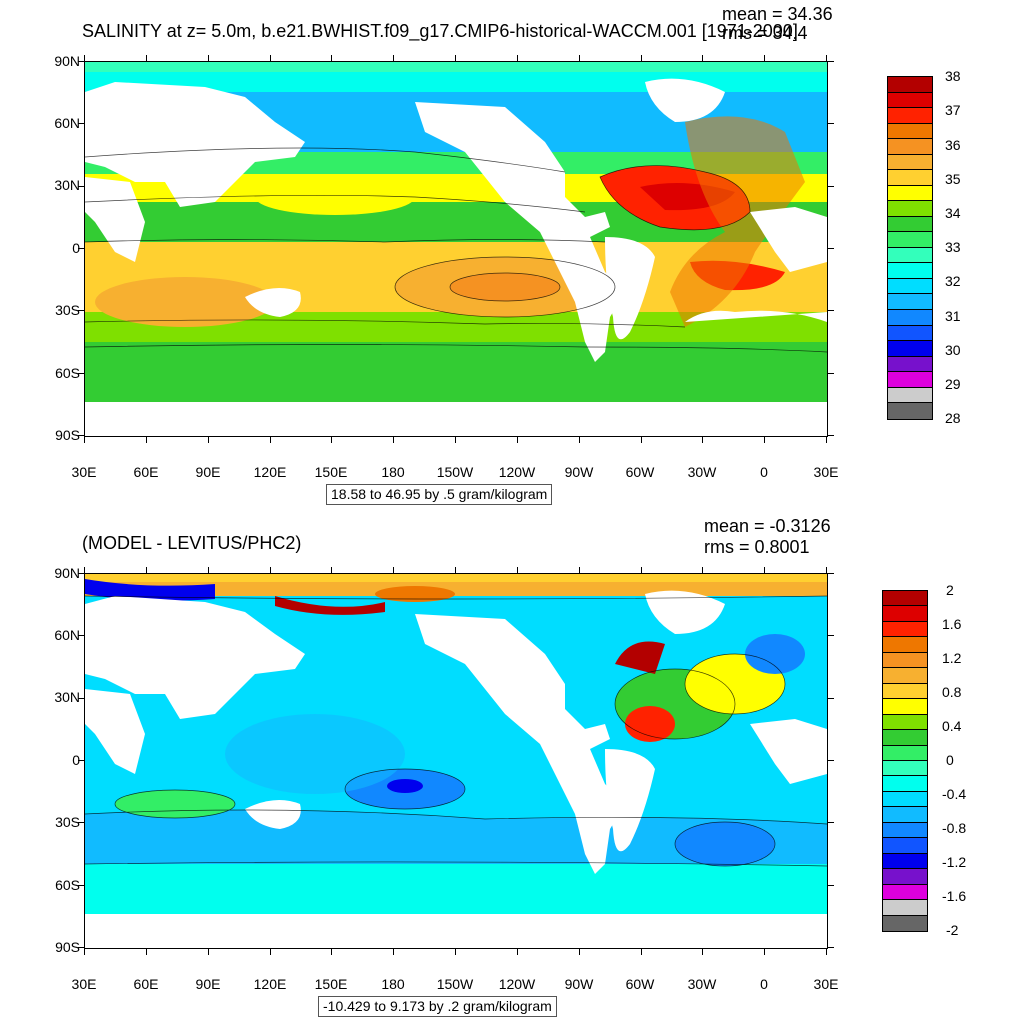  What do you see at coordinates (437, 1007) in the screenshot?
I see `contour-range-label: -10.429 to 9.173 by .2 gram/kilogram` at bounding box center [437, 1007].